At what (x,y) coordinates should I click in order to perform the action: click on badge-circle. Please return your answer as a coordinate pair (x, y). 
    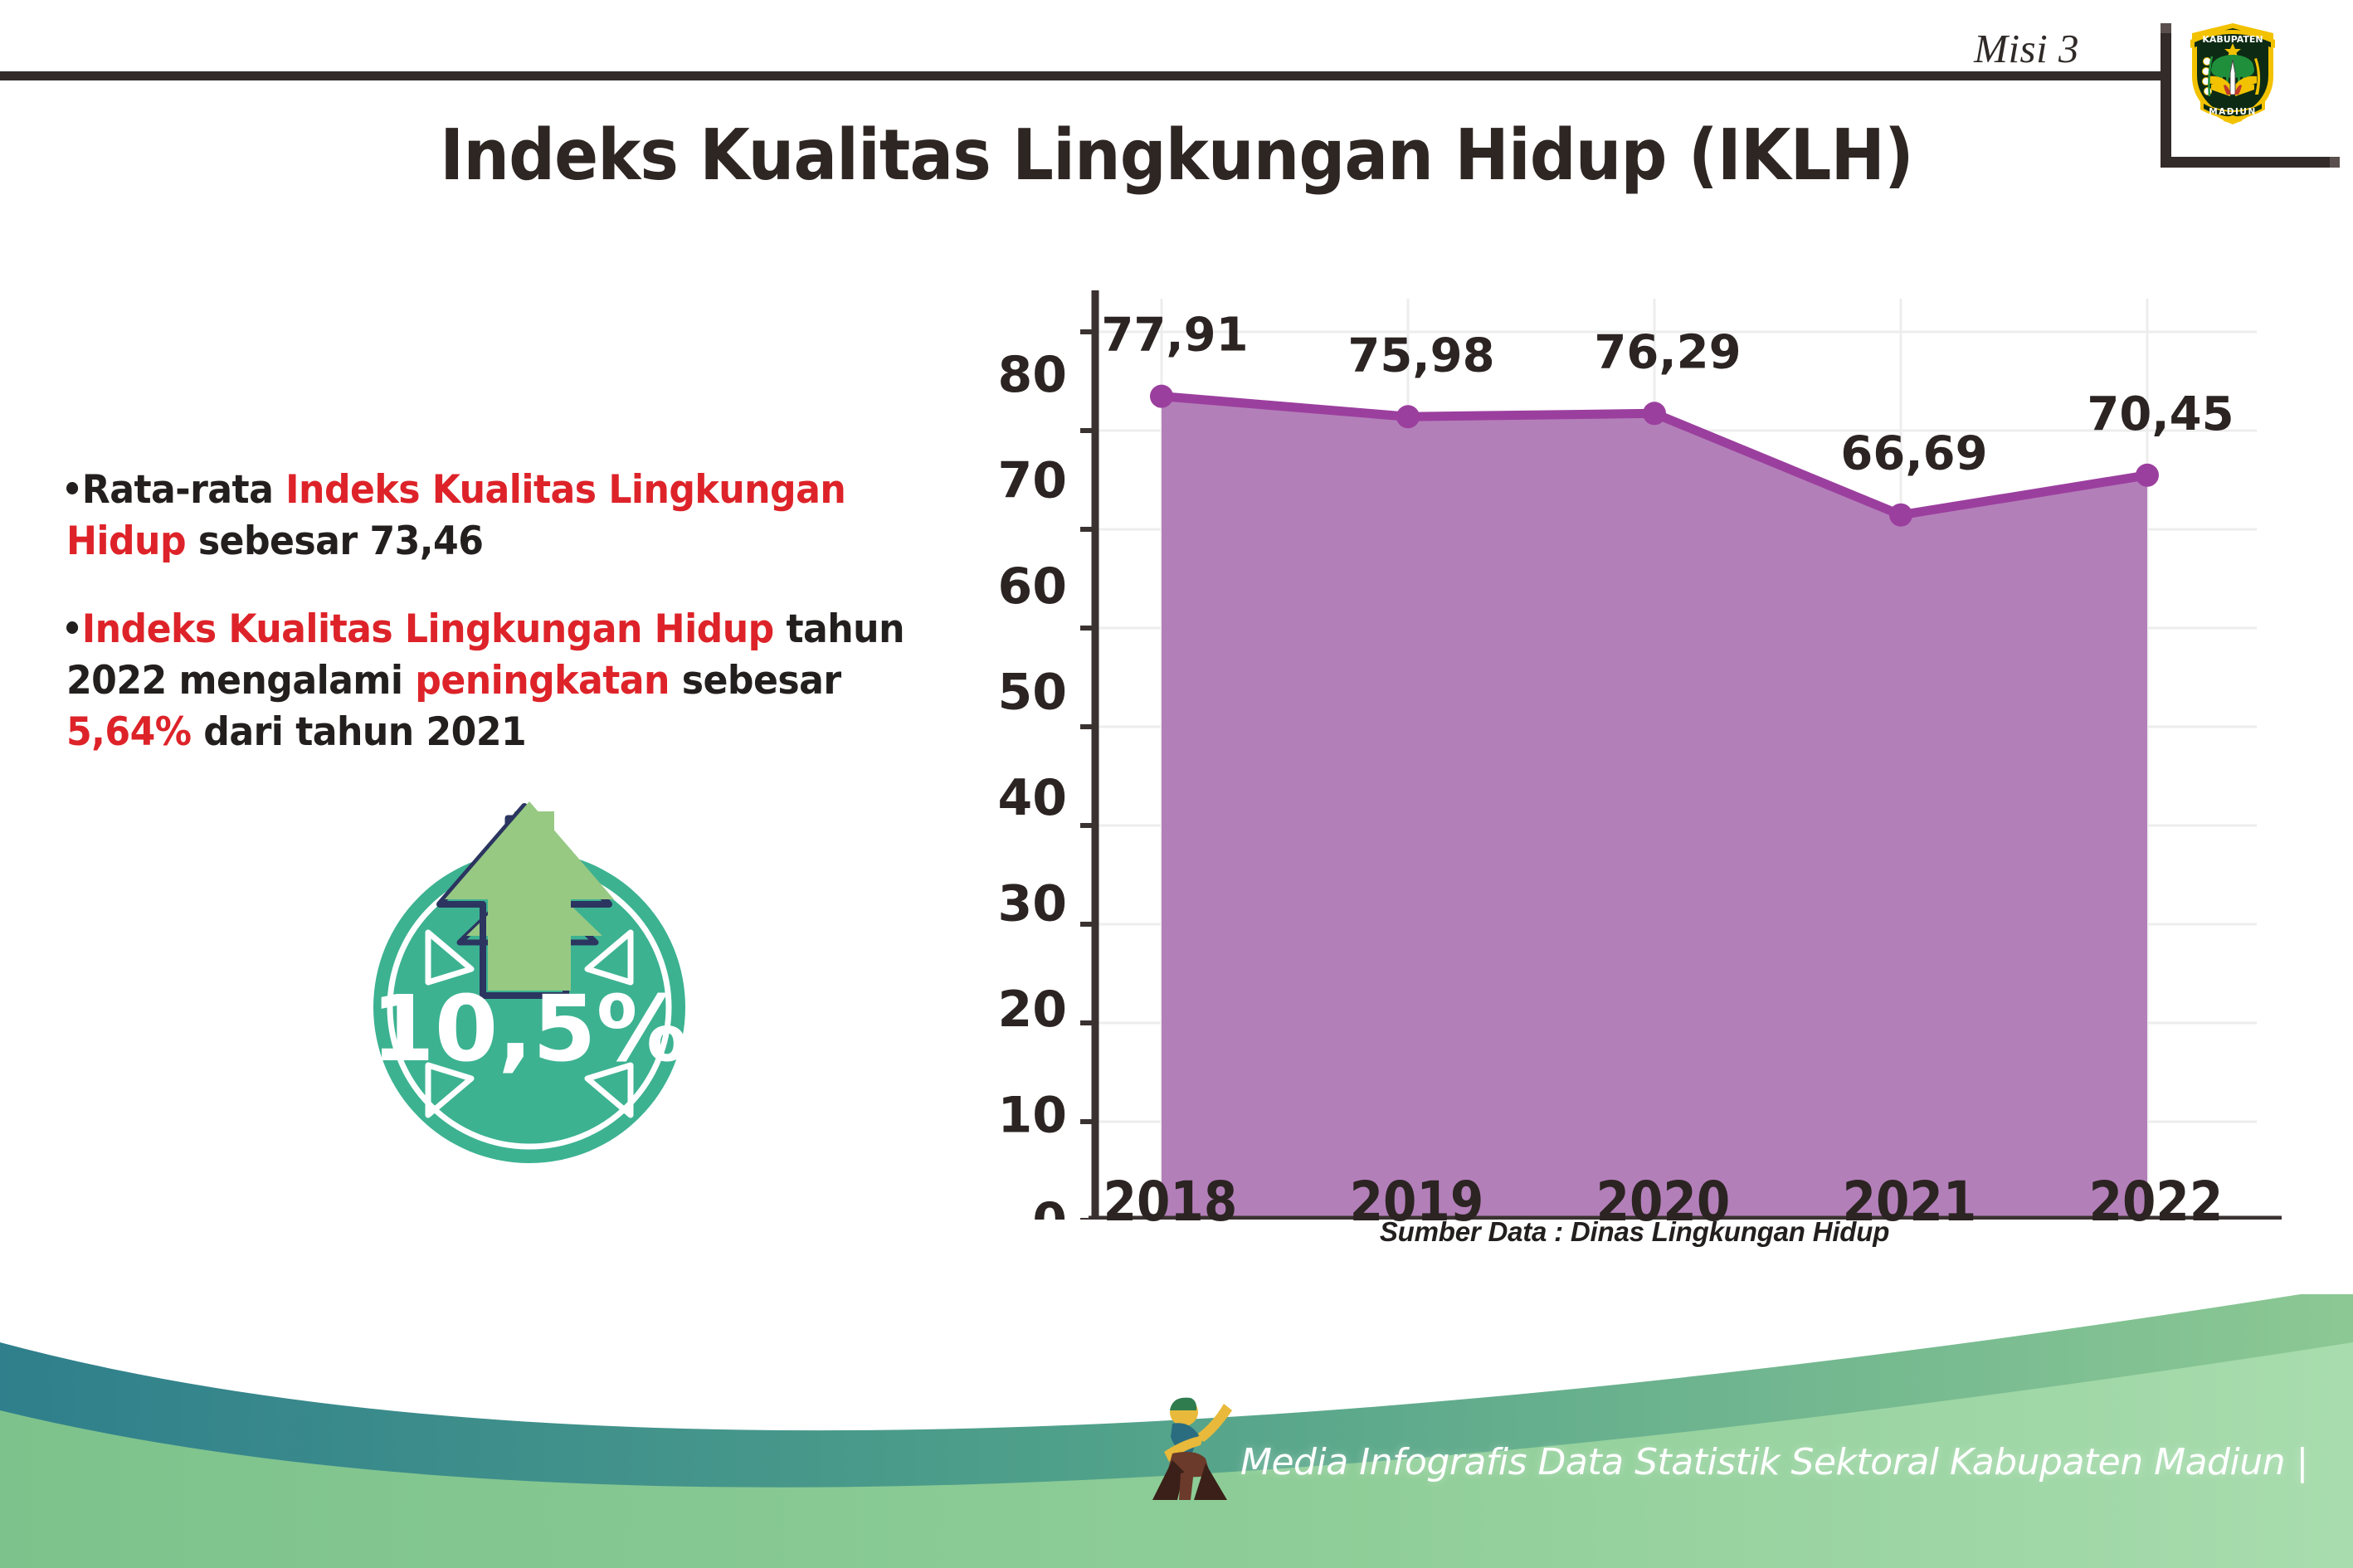
    Looking at the image, I should click on (529, 1007).